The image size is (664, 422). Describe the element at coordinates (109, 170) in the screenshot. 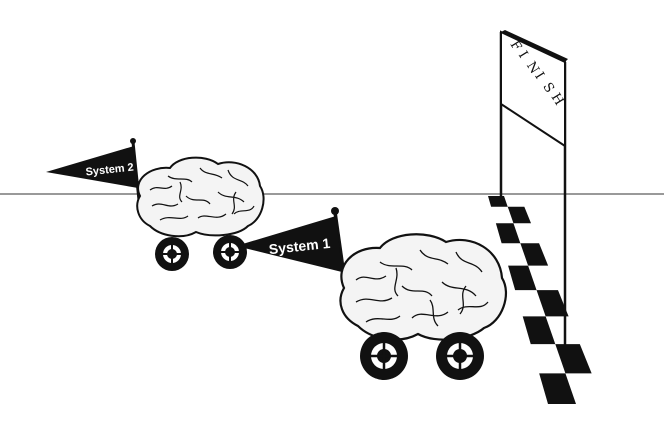

I see `racer-label: System 2` at that location.